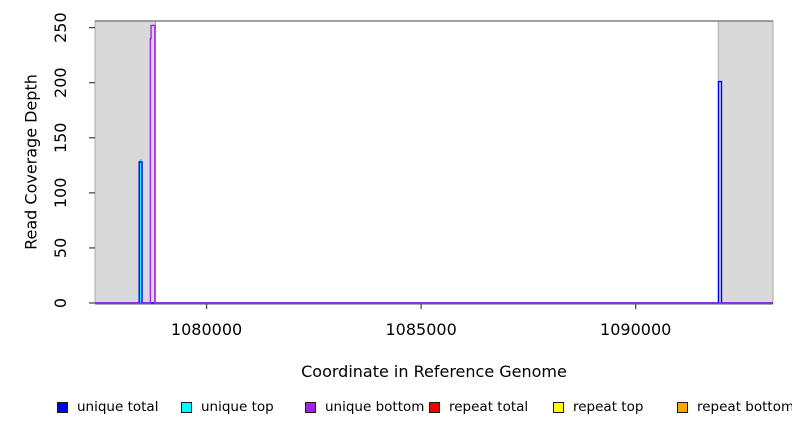  Describe the element at coordinates (118, 407) in the screenshot. I see `legend-label-unique-total: unique total` at that location.